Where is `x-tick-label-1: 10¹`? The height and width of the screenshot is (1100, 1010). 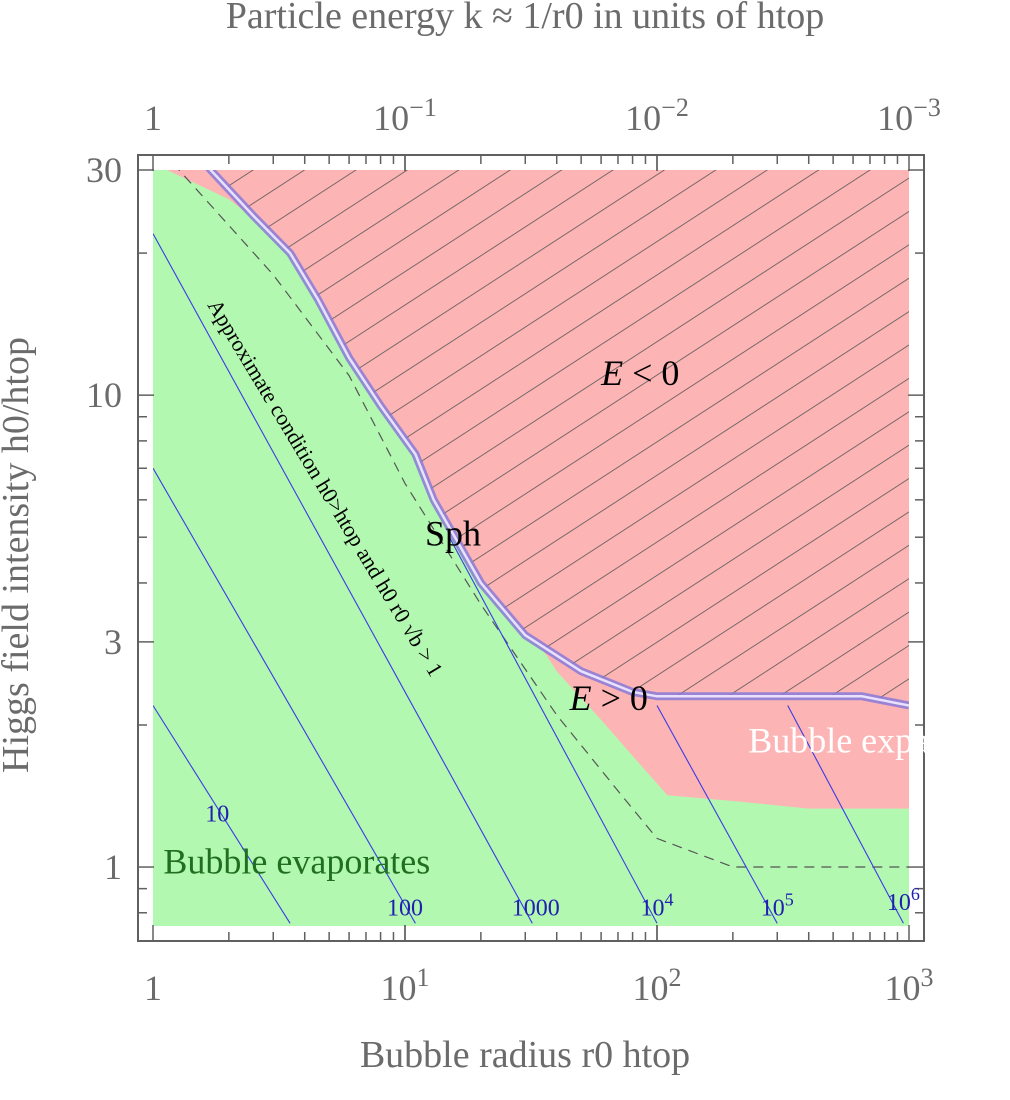
x-tick-label-1: 10¹ is located at coordinates (405, 985).